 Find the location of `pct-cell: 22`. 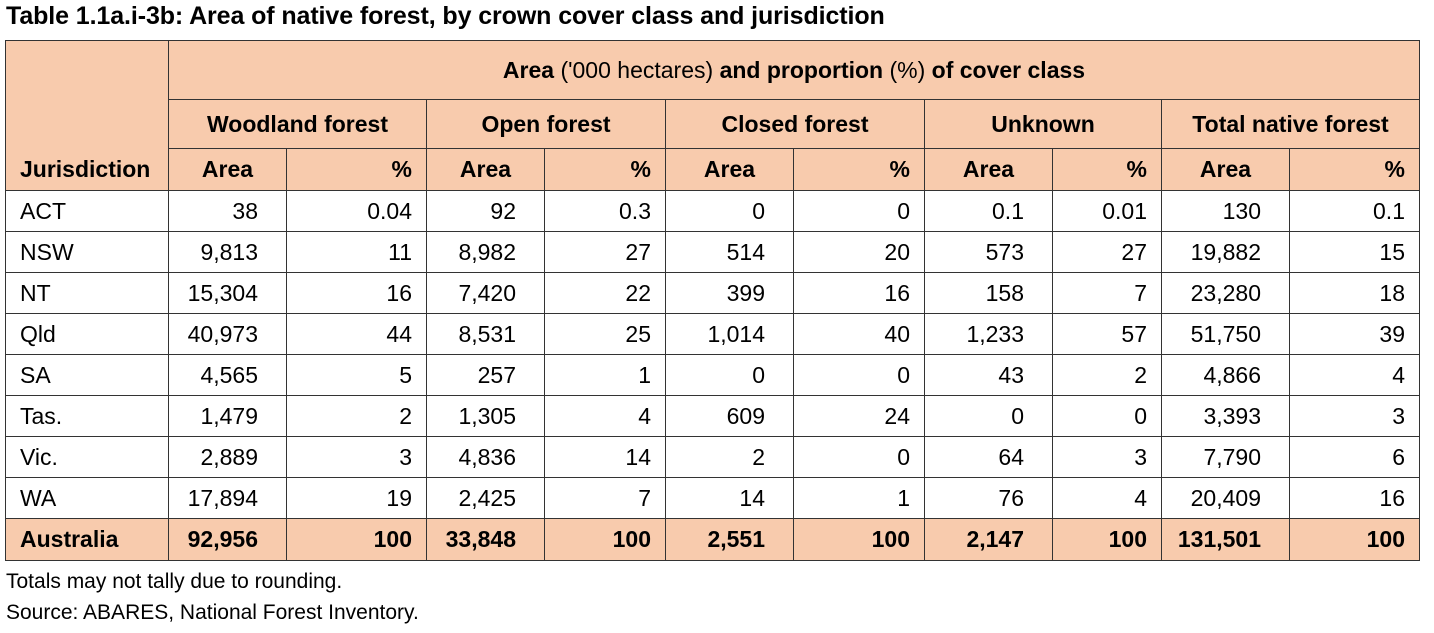

pct-cell: 22 is located at coordinates (605, 293).